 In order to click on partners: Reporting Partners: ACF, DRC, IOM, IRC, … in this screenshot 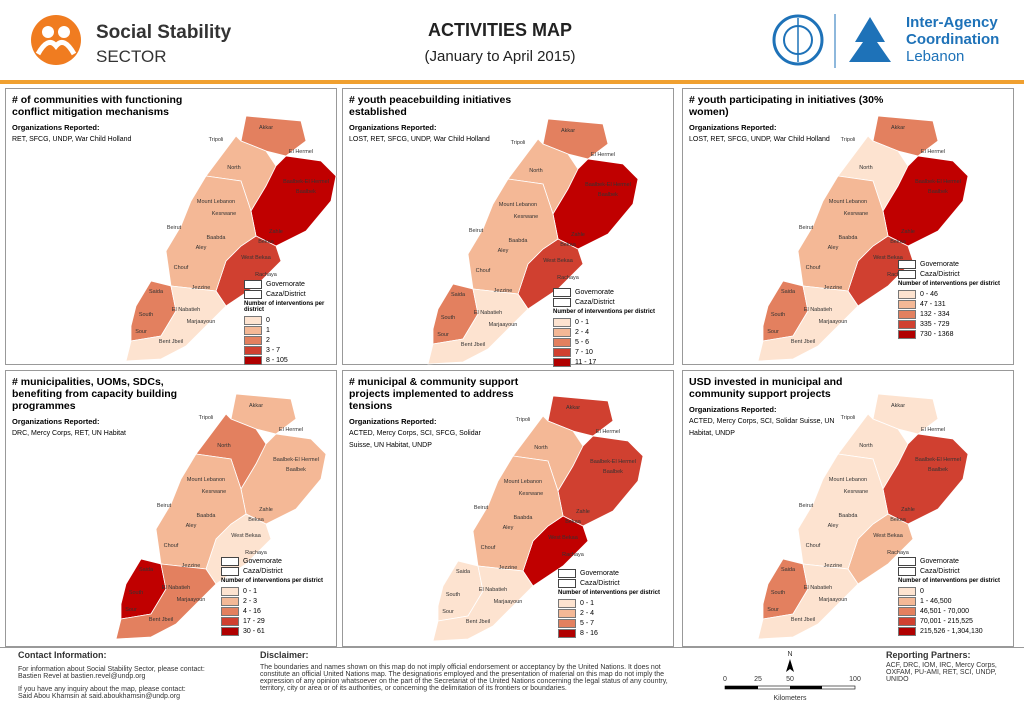, I will do `click(951, 666)`.